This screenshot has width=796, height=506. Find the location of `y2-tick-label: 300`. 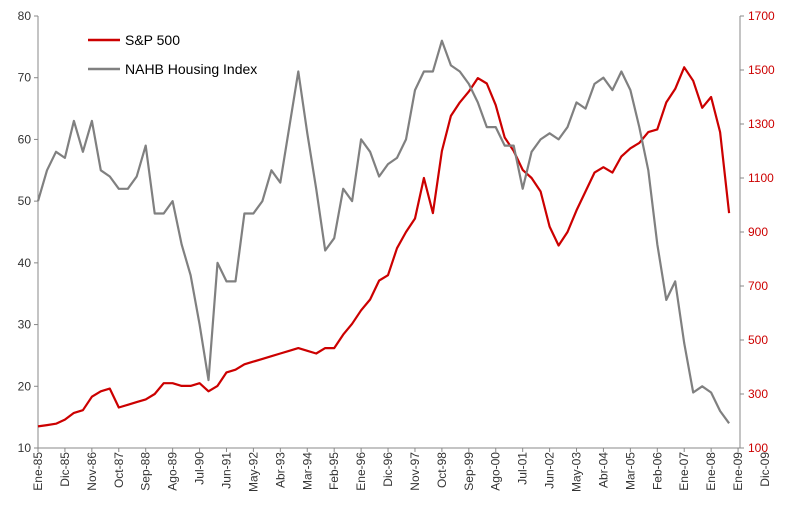

y2-tick-label: 300 is located at coordinates (758, 394).